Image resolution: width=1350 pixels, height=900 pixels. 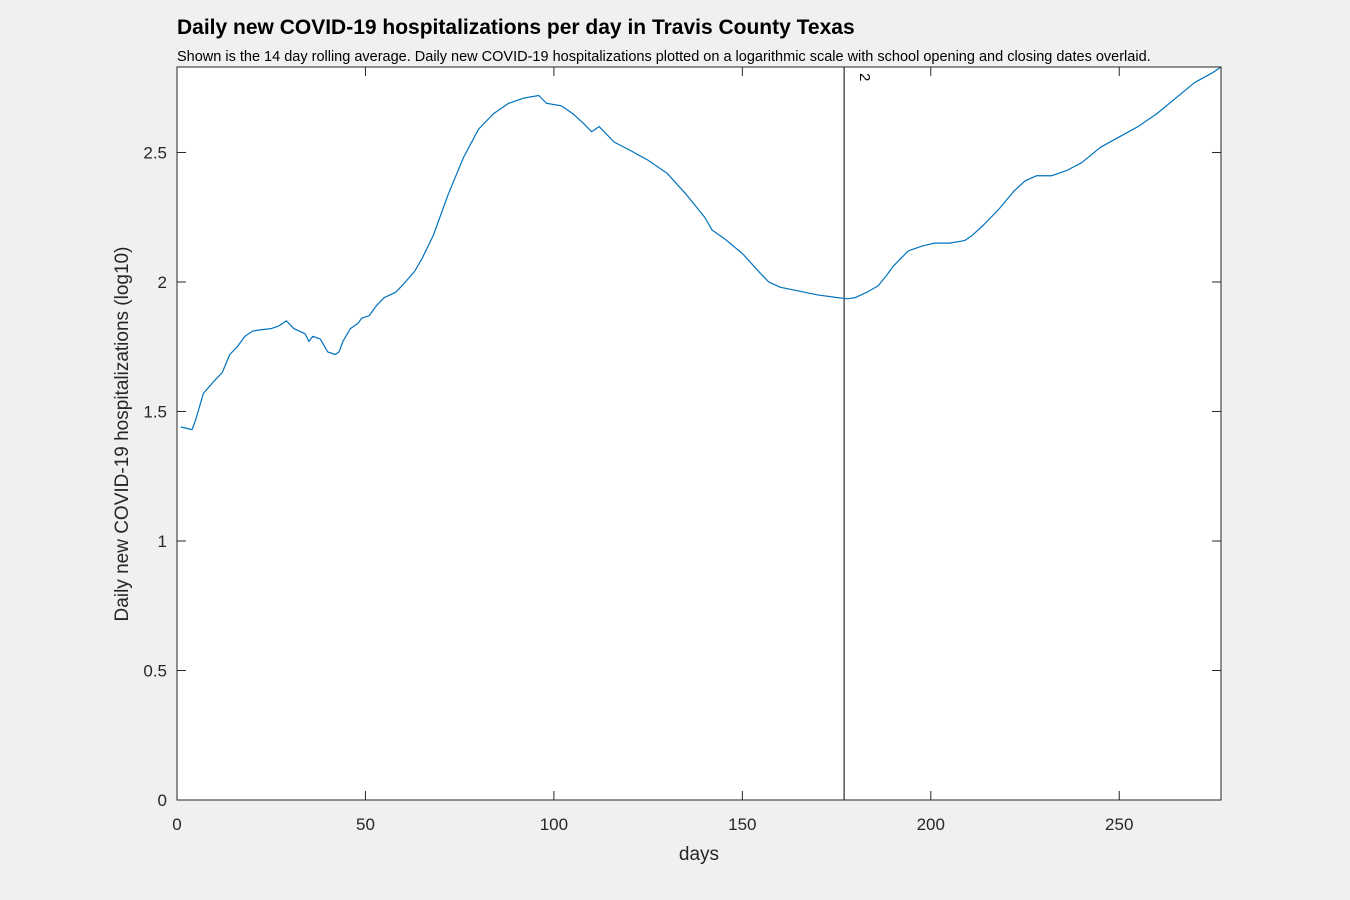 I want to click on x-tick-label: 100, so click(x=554, y=824).